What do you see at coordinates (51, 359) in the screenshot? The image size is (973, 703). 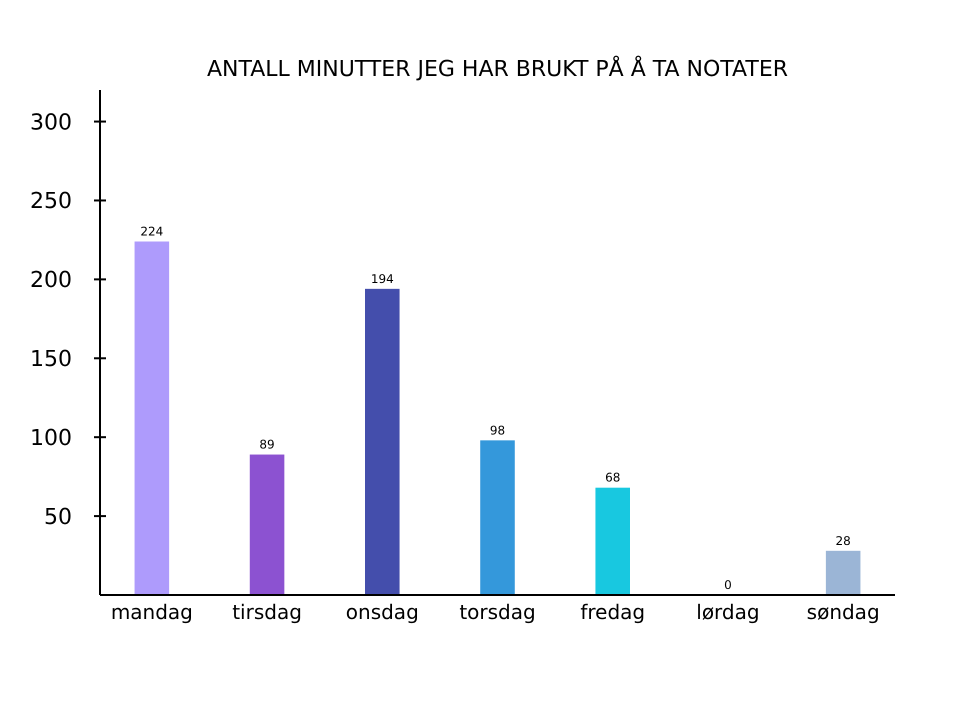 I see `y-tick-label: 150` at bounding box center [51, 359].